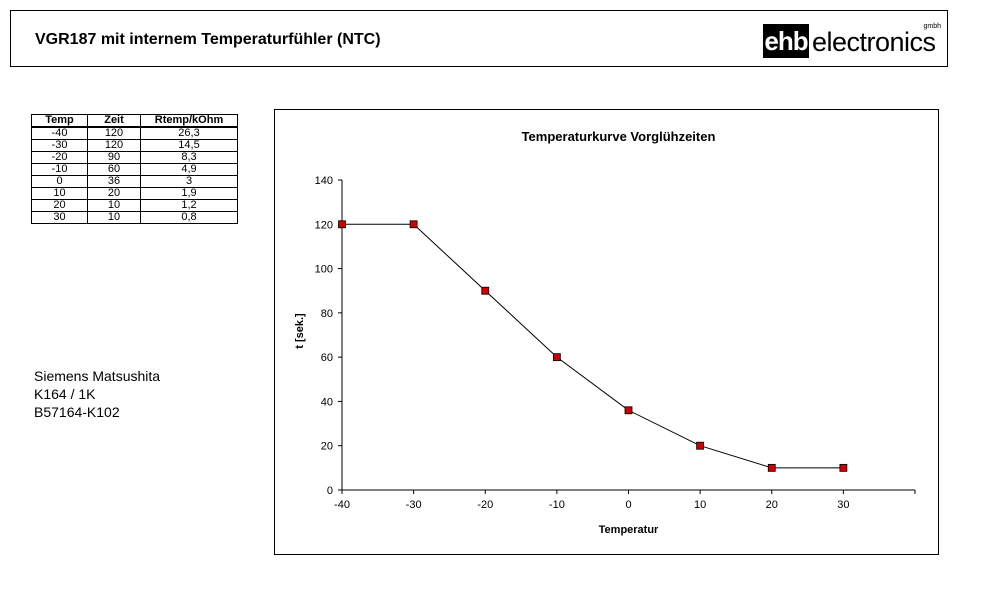 This screenshot has width=989, height=596. I want to click on table-cell: 1,2, so click(189, 205).